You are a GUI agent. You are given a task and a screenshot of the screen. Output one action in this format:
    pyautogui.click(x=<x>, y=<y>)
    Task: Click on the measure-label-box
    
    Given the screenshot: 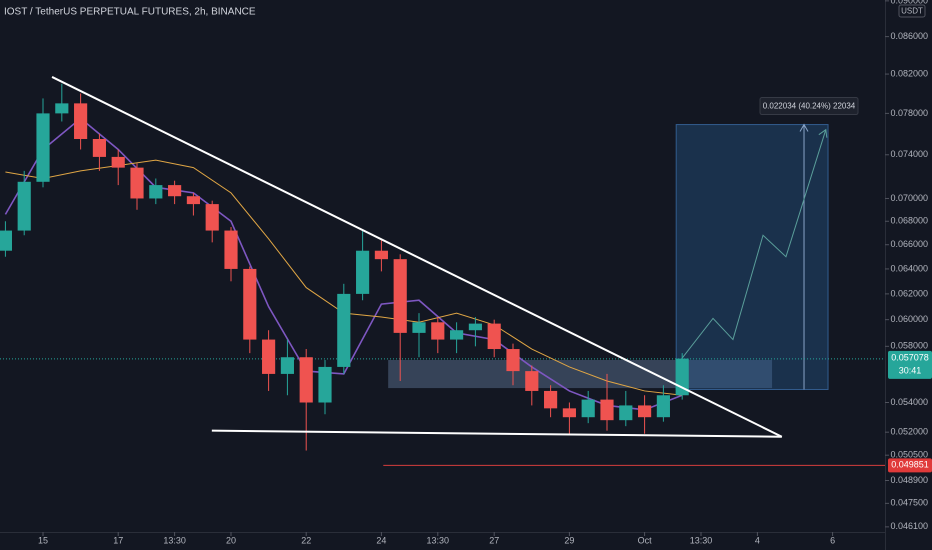 What is the action you would take?
    pyautogui.click(x=809, y=106)
    